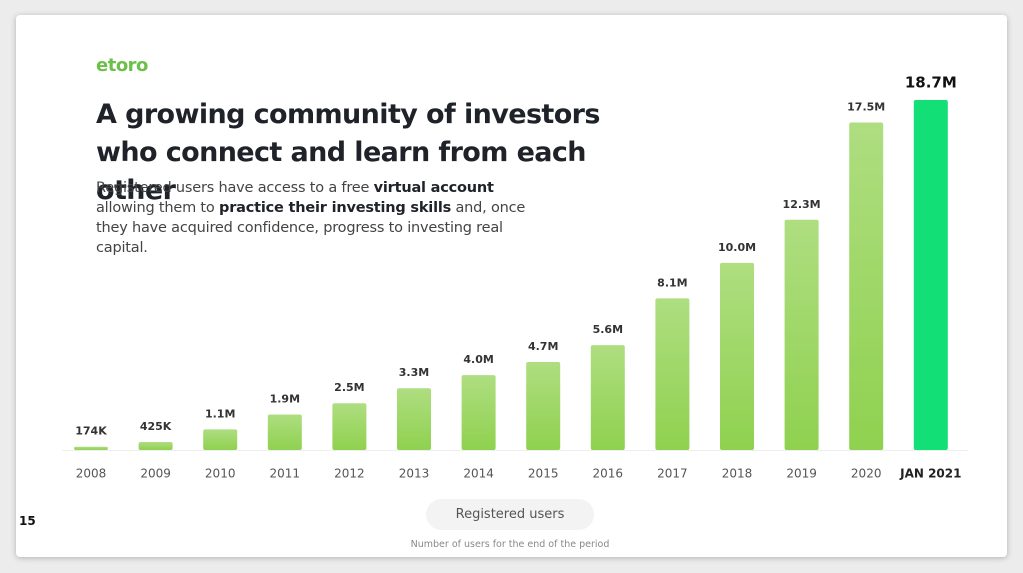 The image size is (1023, 573). What do you see at coordinates (414, 372) in the screenshot?
I see `value-label: 3.3M` at bounding box center [414, 372].